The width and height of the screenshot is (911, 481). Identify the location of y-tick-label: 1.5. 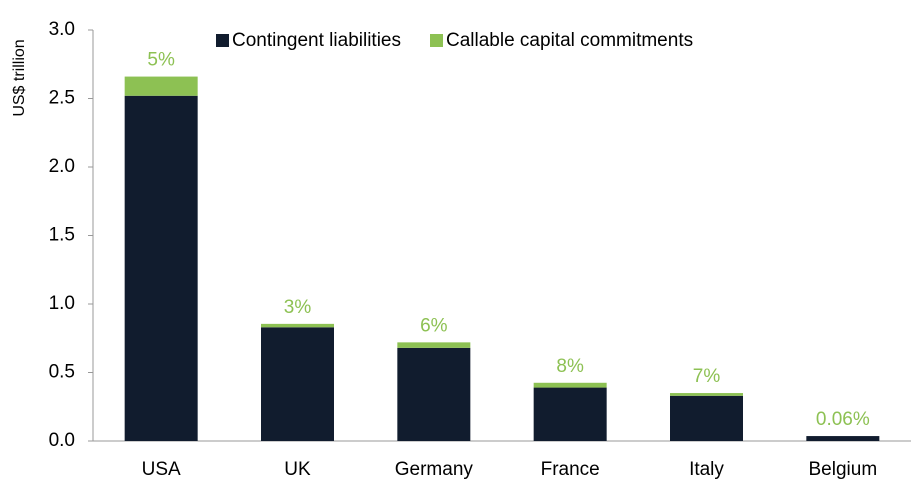
(62, 235).